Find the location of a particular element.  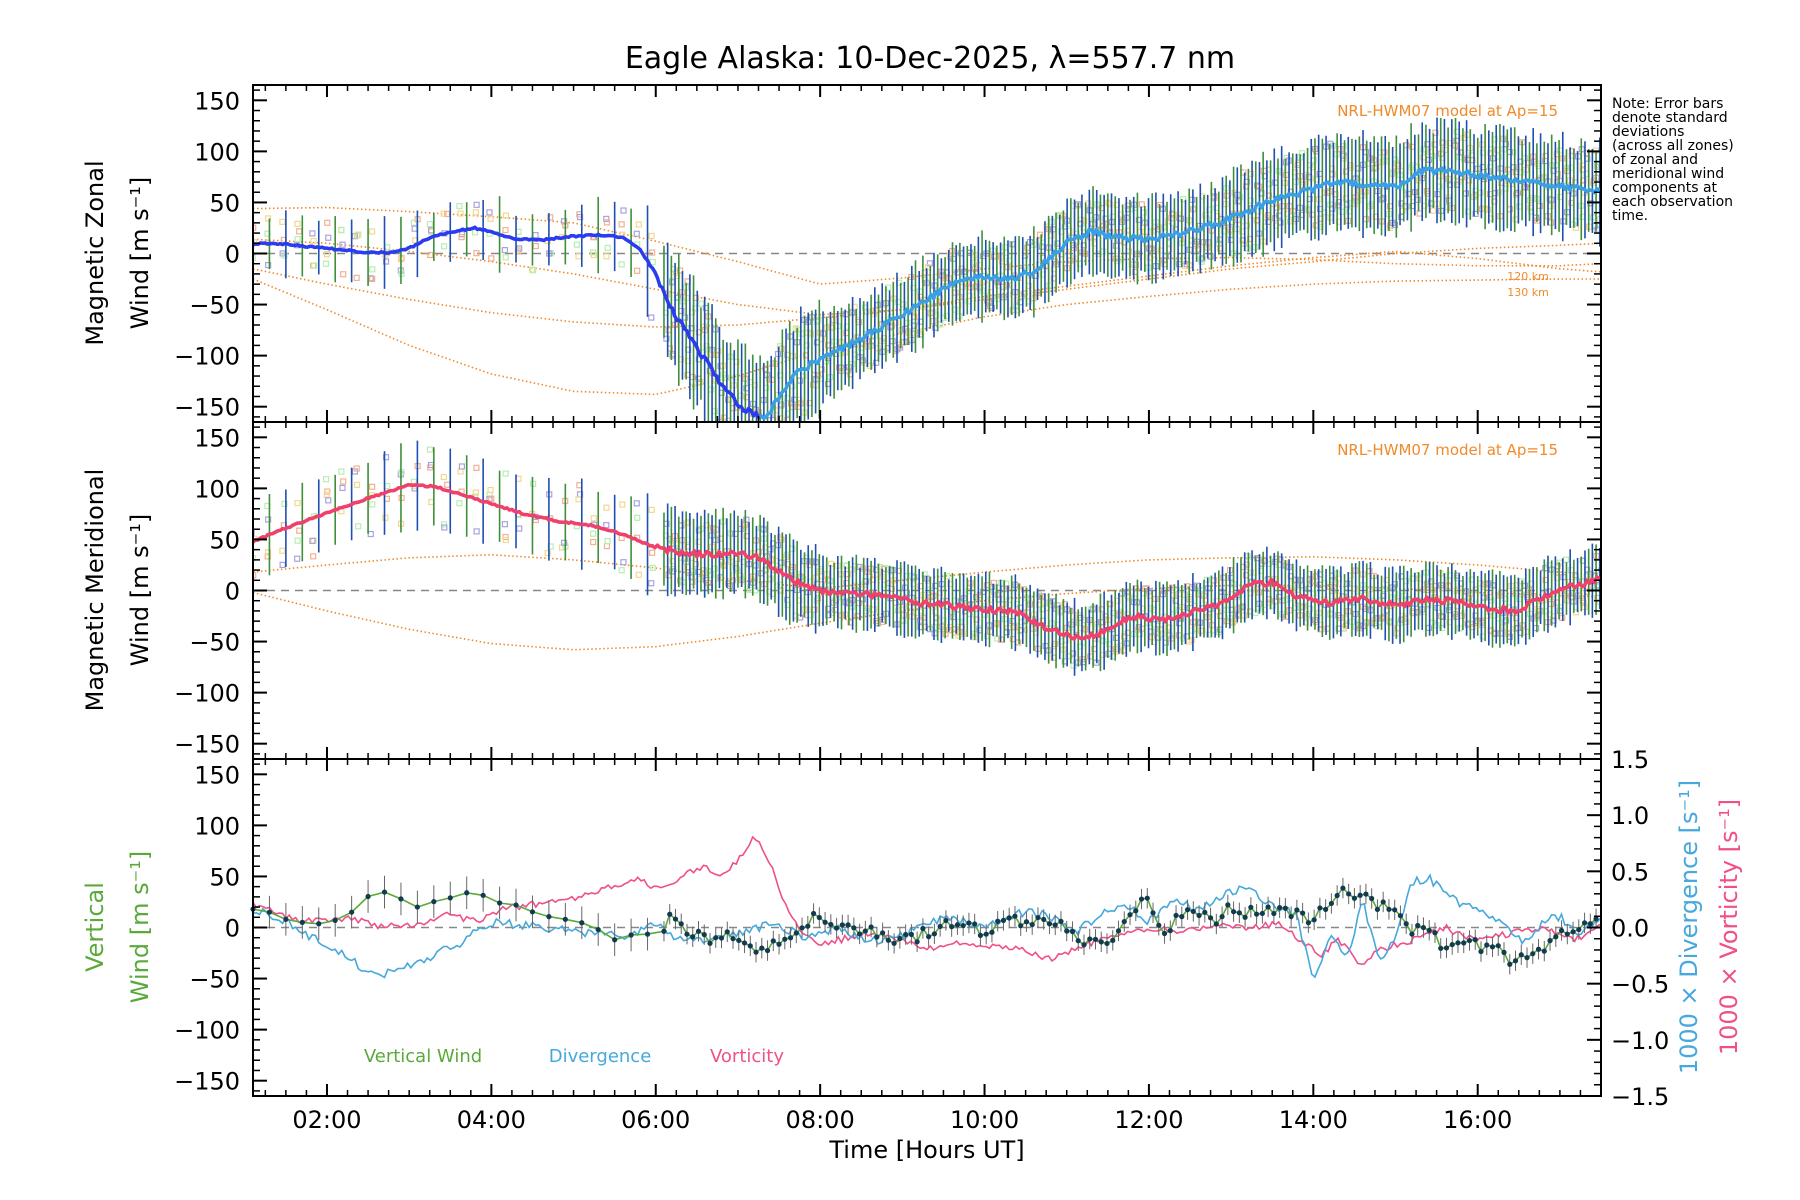

divergence-line is located at coordinates (927, 926).